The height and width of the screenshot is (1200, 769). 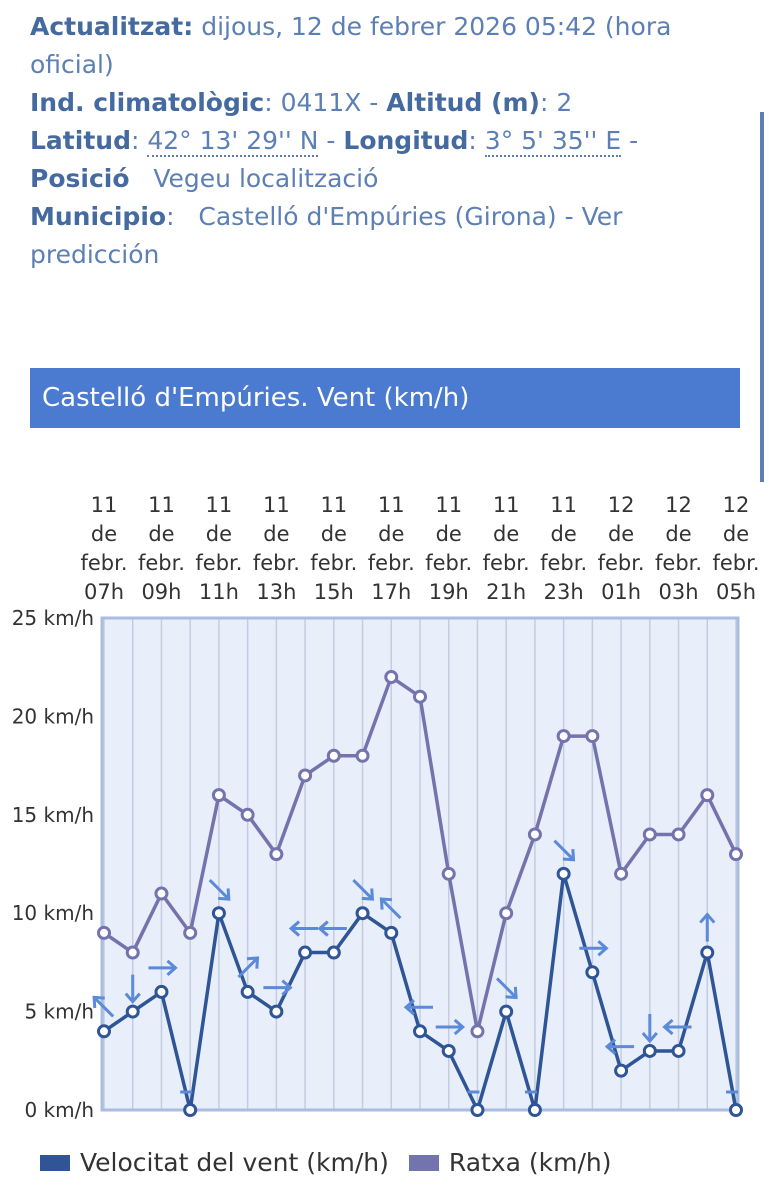 What do you see at coordinates (59, 1110) in the screenshot?
I see `y-tick-label: 0 km/h` at bounding box center [59, 1110].